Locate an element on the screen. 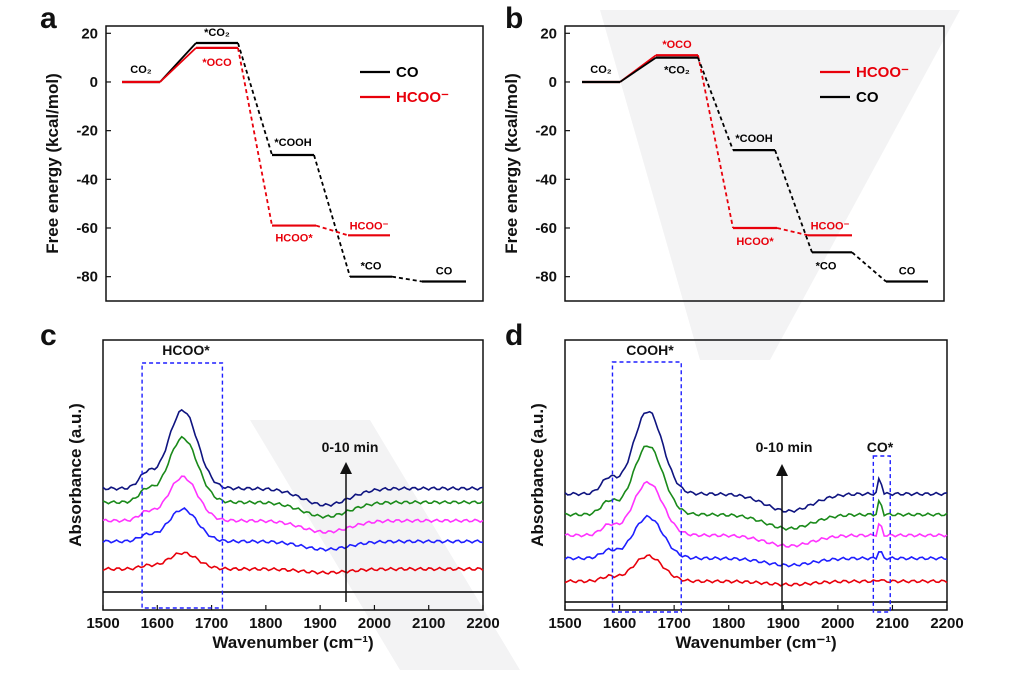 This screenshot has height=689, width=1011. panel-letter: c is located at coordinates (48, 335).